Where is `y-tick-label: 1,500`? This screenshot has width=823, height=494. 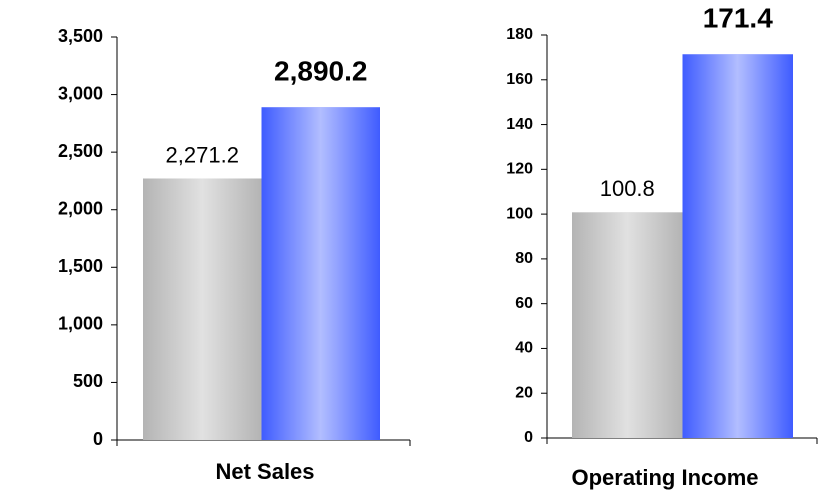 y-tick-label: 1,500 is located at coordinates (80, 266).